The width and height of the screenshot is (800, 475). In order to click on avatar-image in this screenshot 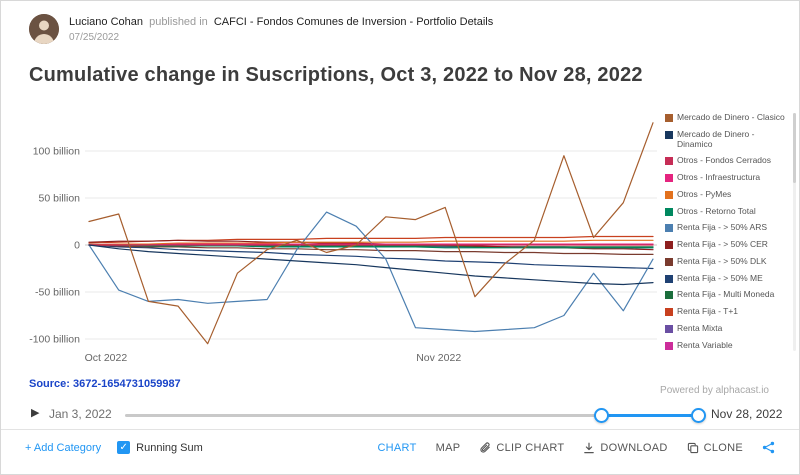, I will do `click(44, 29)`.